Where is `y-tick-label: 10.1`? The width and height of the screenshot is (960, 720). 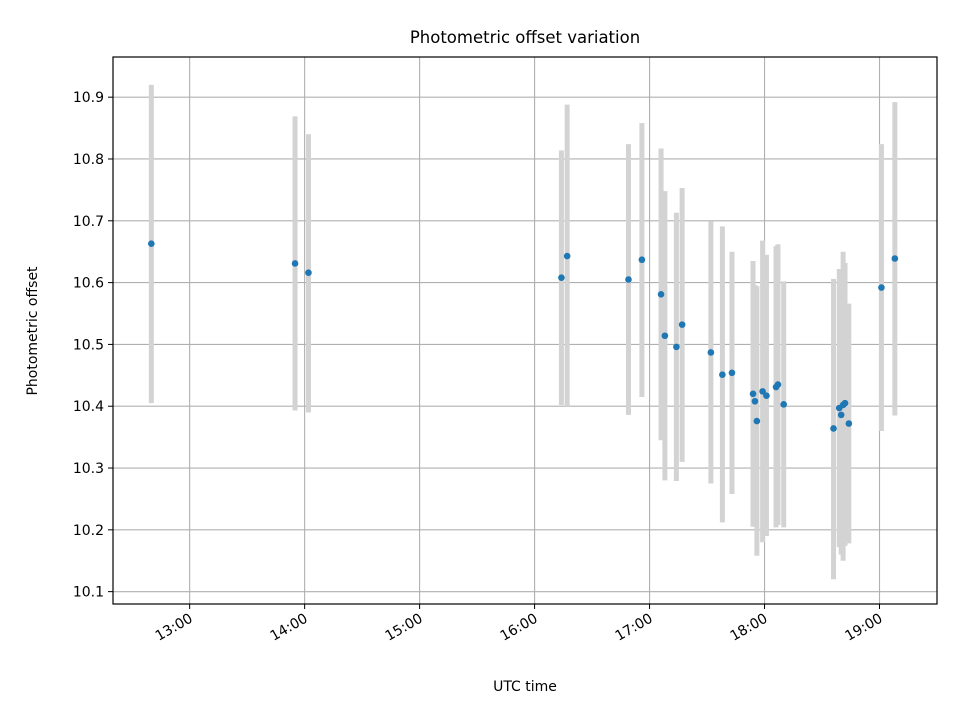 y-tick-label: 10.1 is located at coordinates (88, 593).